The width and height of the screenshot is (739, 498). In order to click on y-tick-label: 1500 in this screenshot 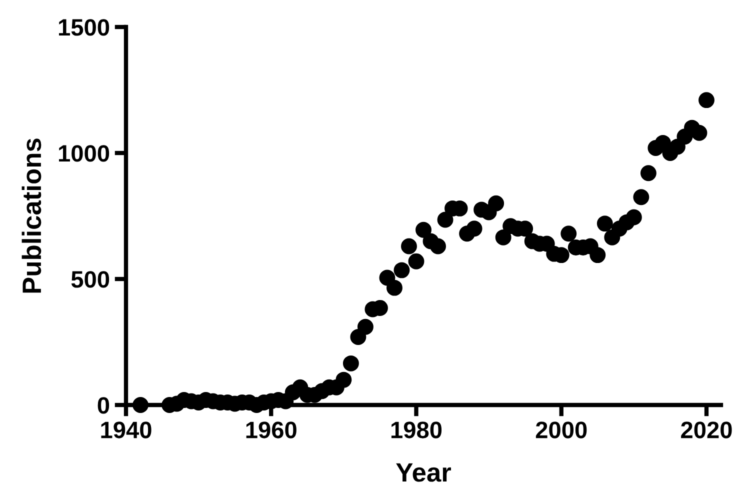, I will do `click(84, 27)`.